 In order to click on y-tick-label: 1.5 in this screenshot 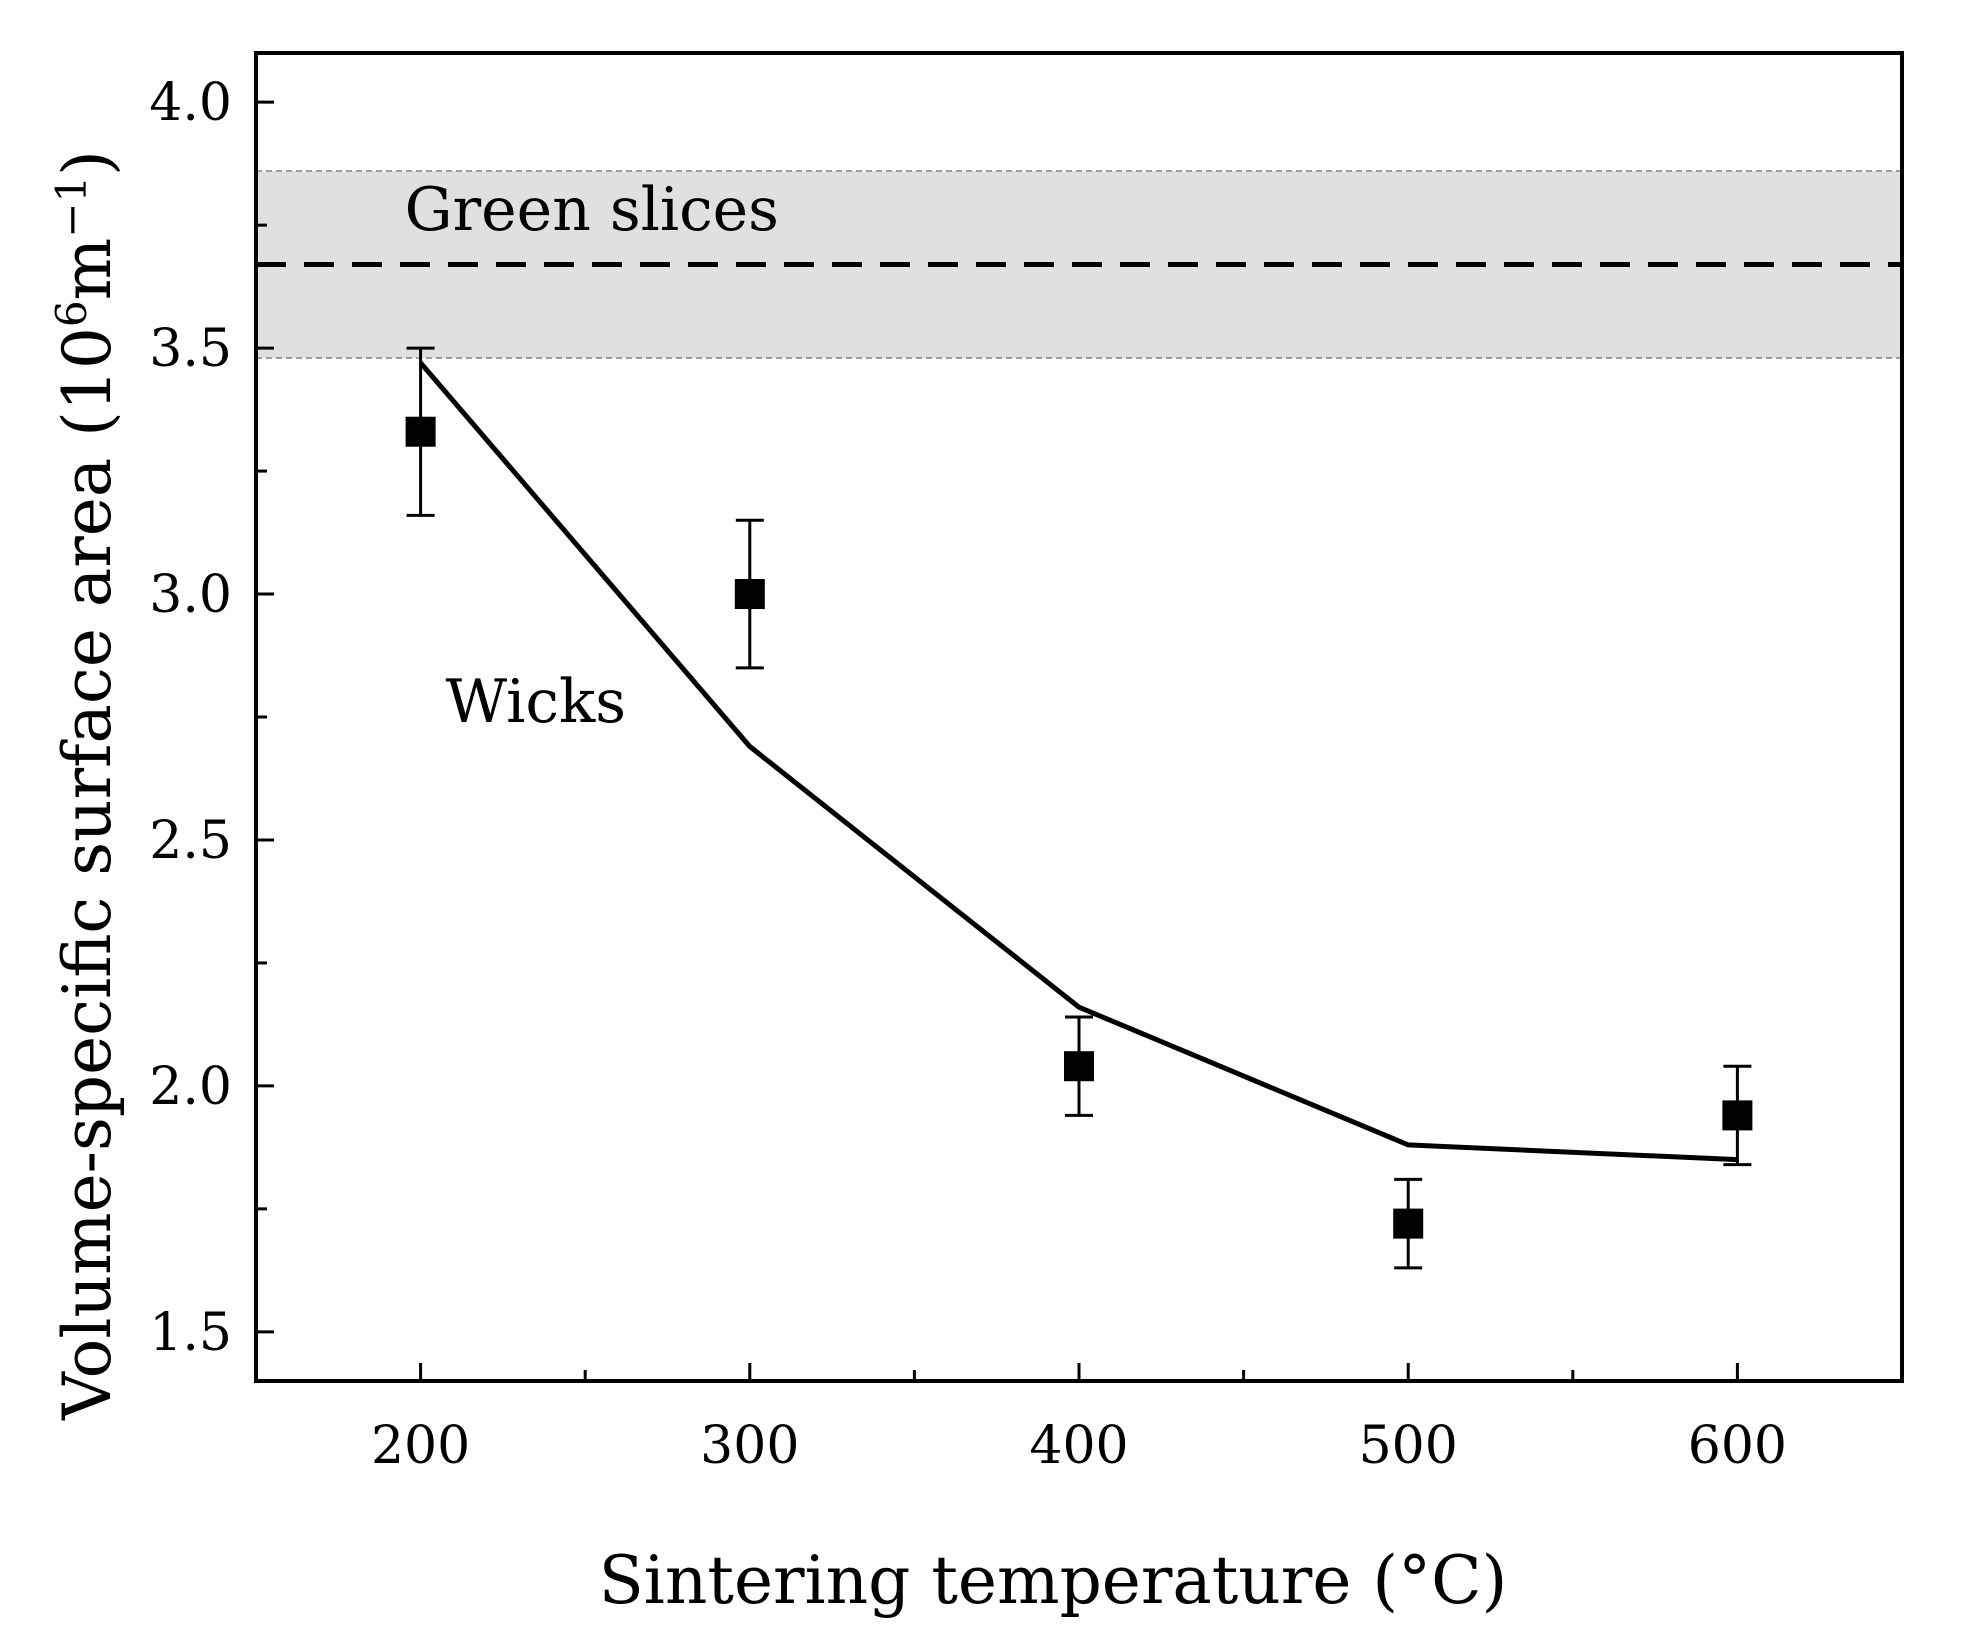, I will do `click(190, 1333)`.